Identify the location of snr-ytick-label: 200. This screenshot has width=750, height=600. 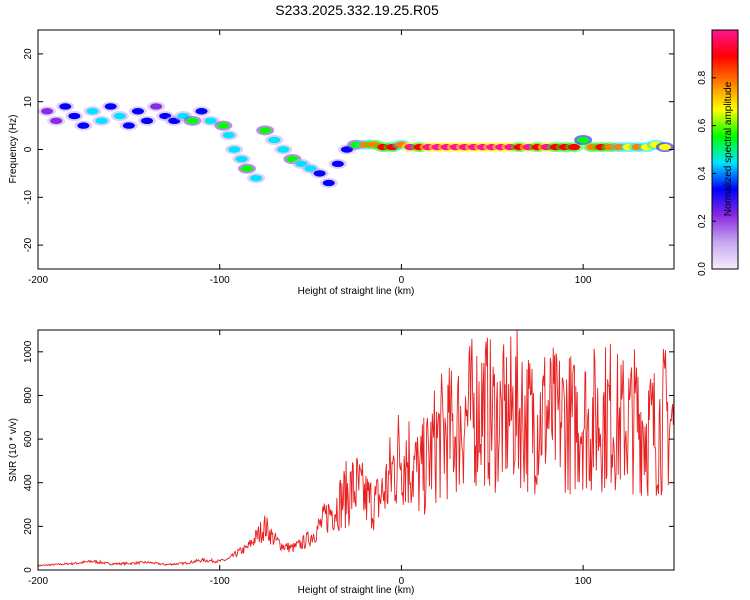
(28, 526).